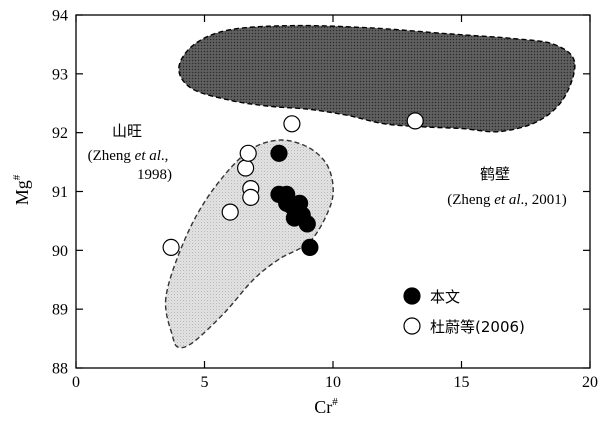  I want to click on x-tick-label: 15, so click(462, 382).